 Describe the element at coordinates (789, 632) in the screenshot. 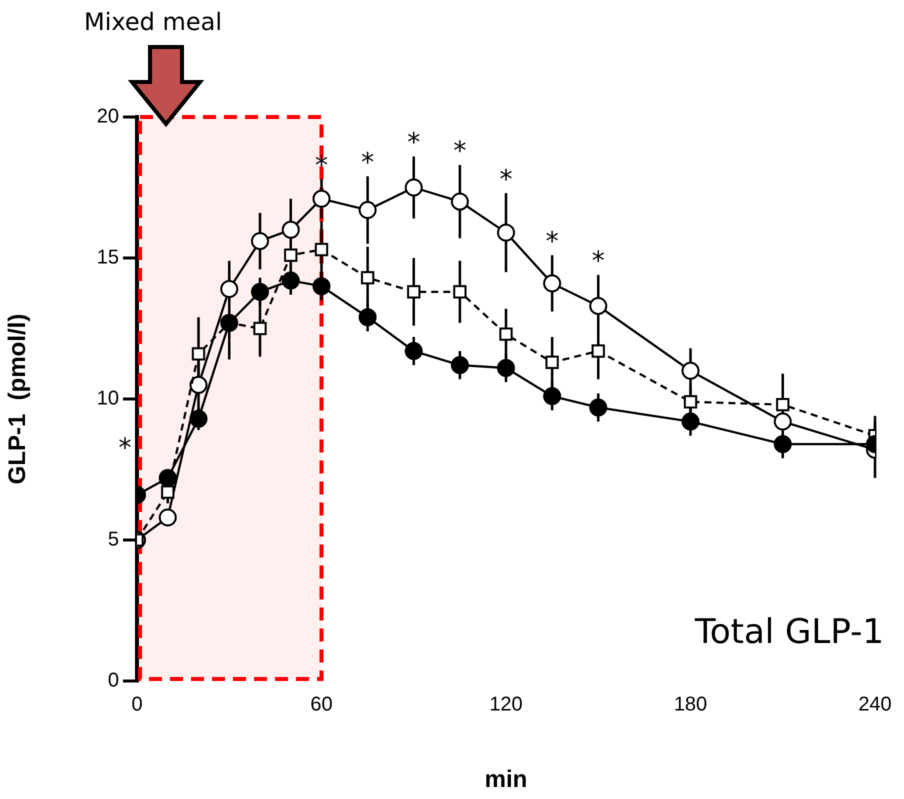

I see `annotation: Total GLP-1` at that location.